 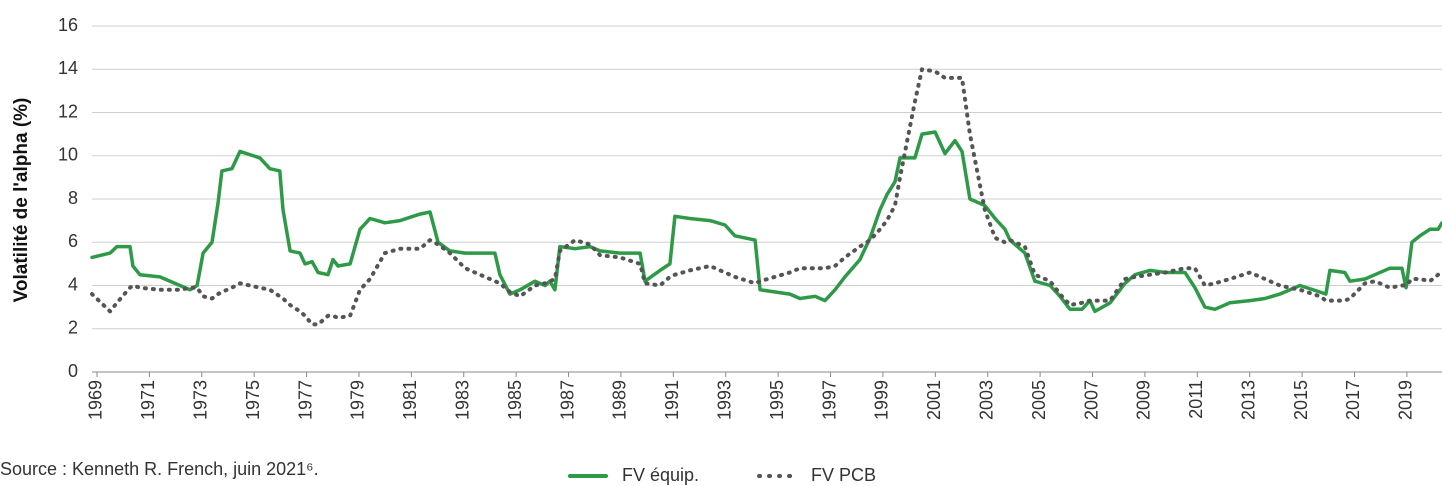 I want to click on source-note: Source : Kenneth R. French, juin 2021⁶., so click(x=159, y=469).